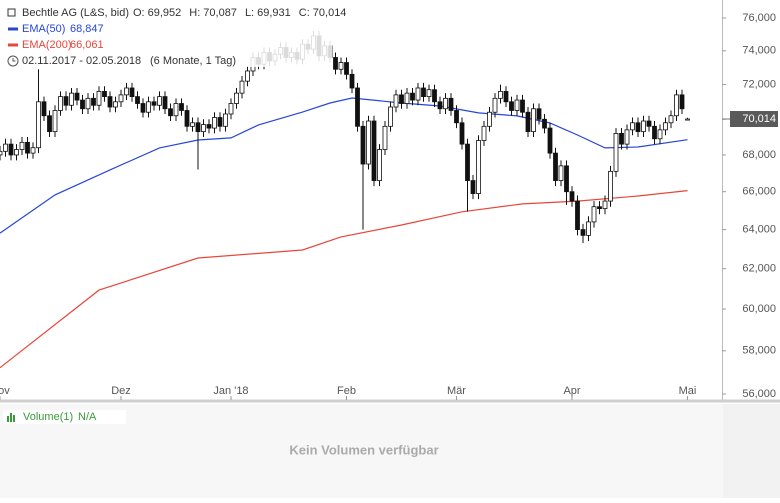 This screenshot has height=503, width=780. What do you see at coordinates (193, 61) in the screenshot?
I see `period: (6 Monate, 1 Tag)` at bounding box center [193, 61].